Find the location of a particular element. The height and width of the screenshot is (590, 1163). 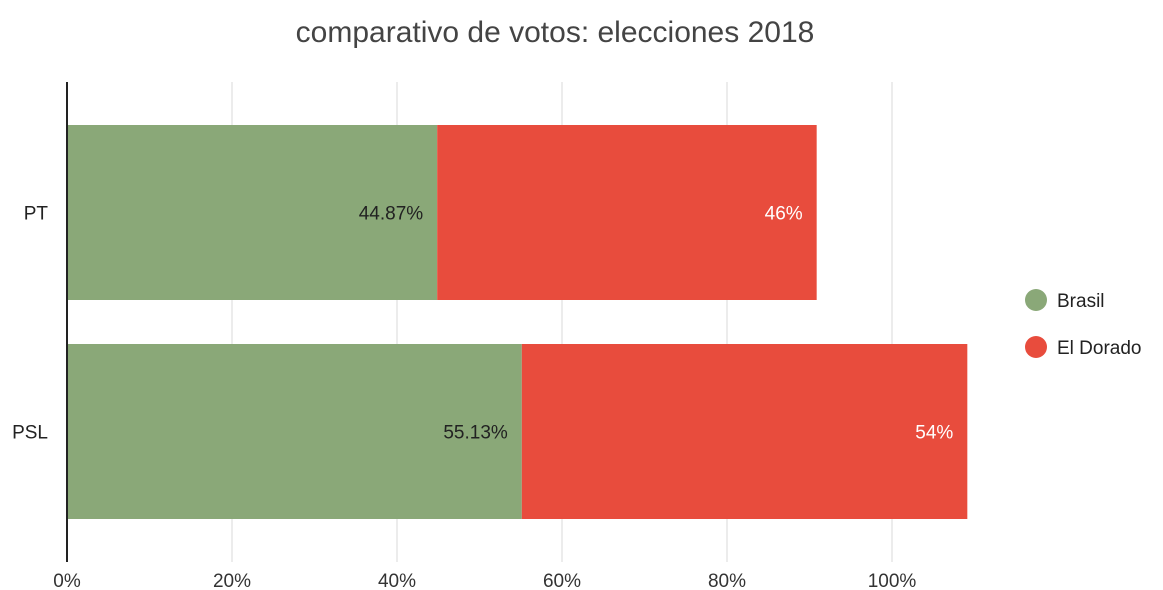

category-label-pt: PT is located at coordinates (36, 214).